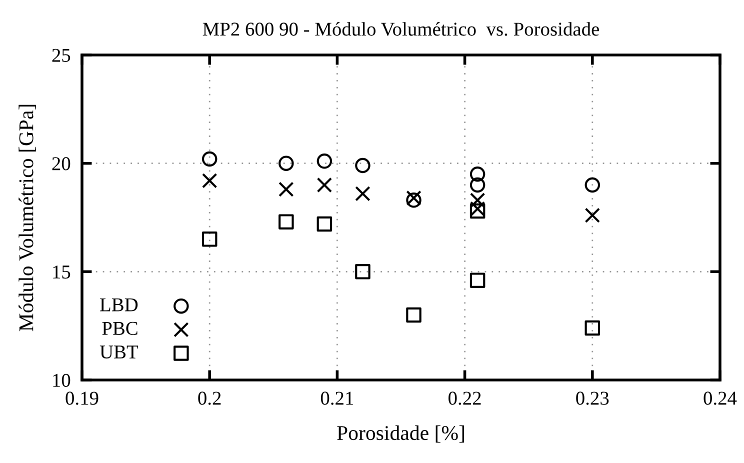 The height and width of the screenshot is (463, 744). I want to click on y-tick-label: 20, so click(61, 163).